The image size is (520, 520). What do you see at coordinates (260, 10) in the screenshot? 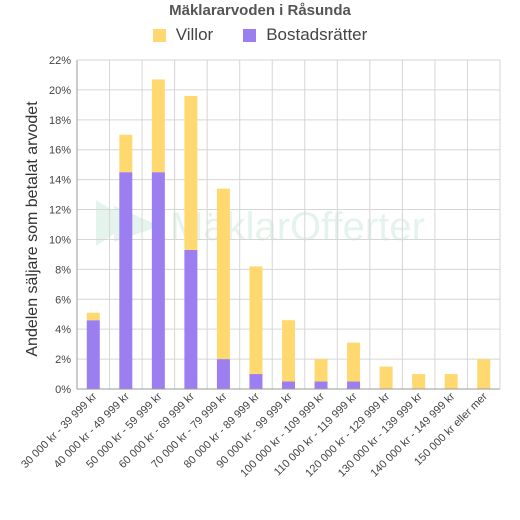
I see `chart-title: Mäklararvoden i Råsunda` at bounding box center [260, 10].